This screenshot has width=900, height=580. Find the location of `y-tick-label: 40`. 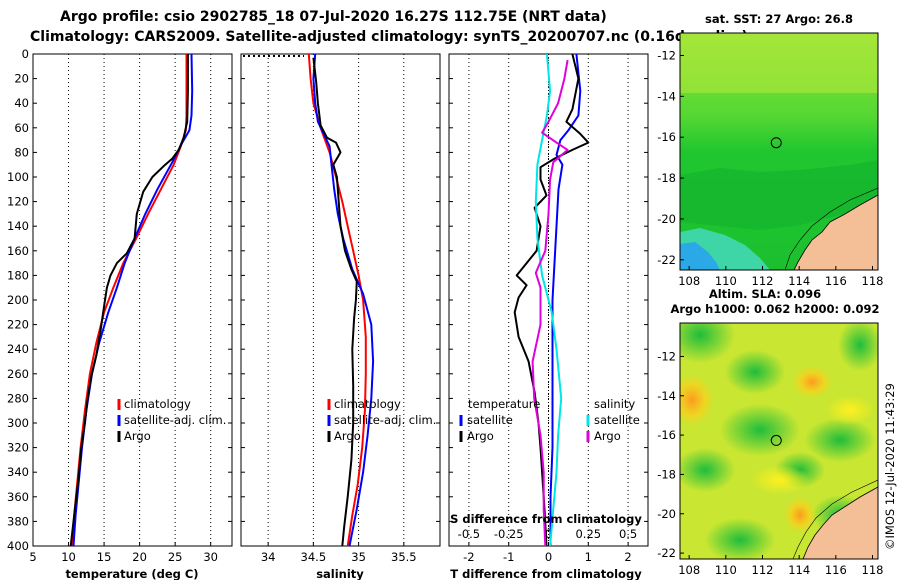

y-tick-label: 40 is located at coordinates (21, 103).